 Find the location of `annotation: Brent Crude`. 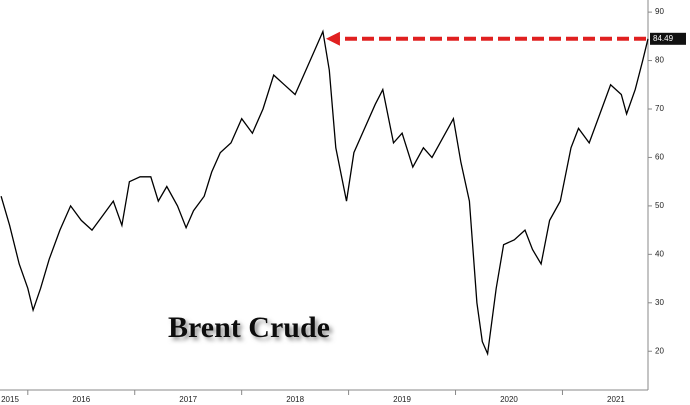

annotation: Brent Crude is located at coordinates (249, 327).